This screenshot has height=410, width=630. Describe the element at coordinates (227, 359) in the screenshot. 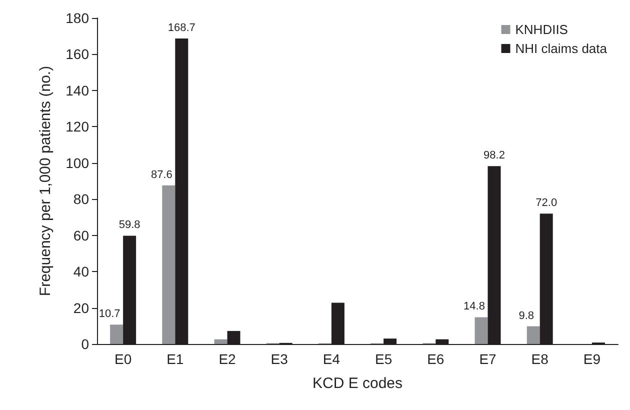

I see `x-tick-label: E2` at that location.